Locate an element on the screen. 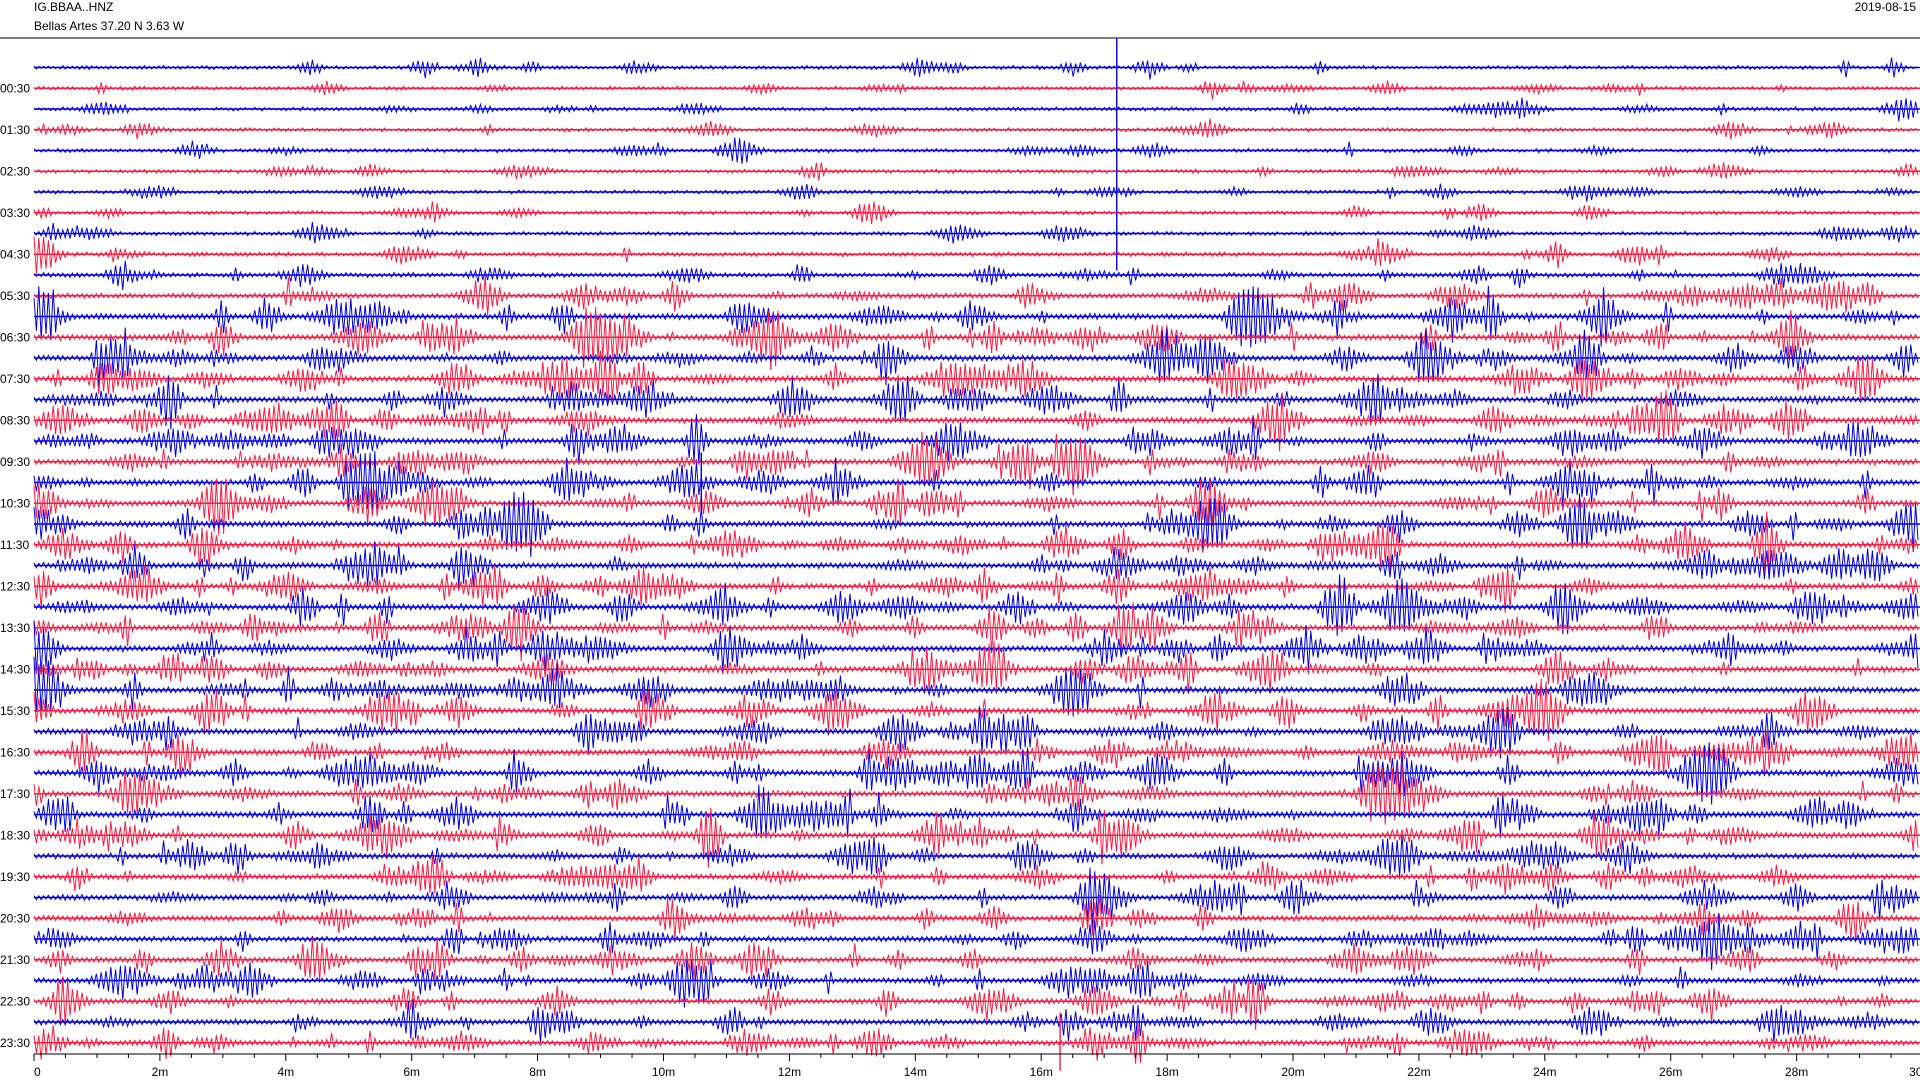 The image size is (1920, 1080). y-tick-label: 23:30 is located at coordinates (15, 1043).